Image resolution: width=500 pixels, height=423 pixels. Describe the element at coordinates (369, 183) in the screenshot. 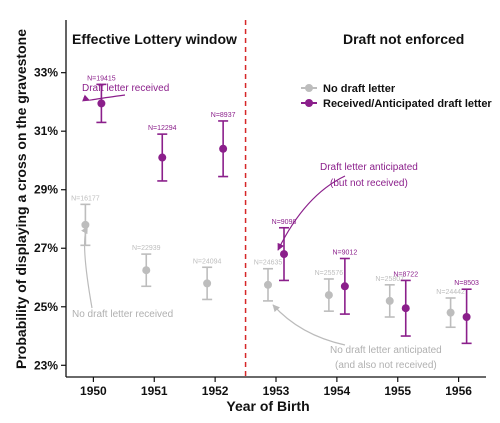

I see `annotation-anticipated-line2: (but not received)` at that location.